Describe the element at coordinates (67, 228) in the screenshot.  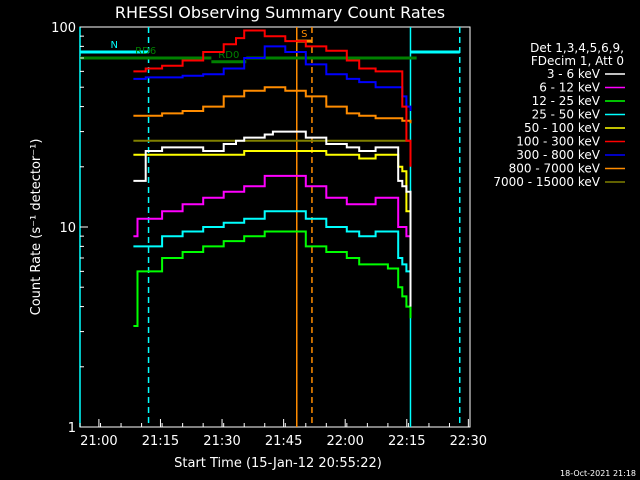
I see `y-tick-label: 10` at that location.